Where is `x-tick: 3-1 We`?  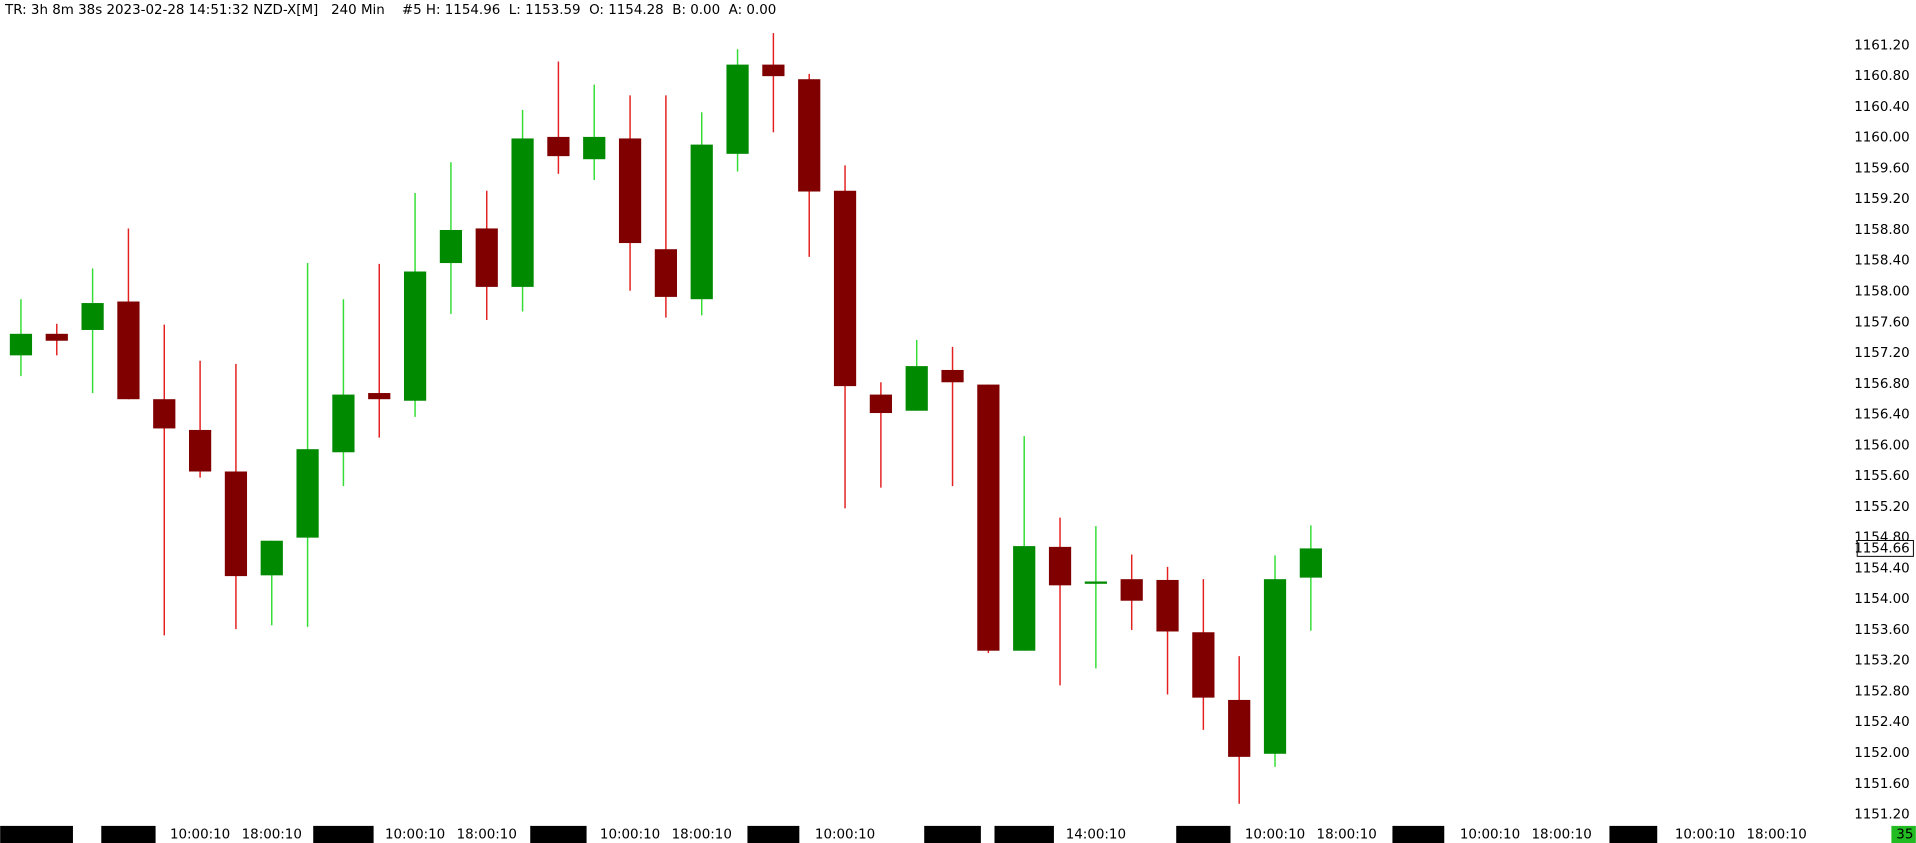
x-tick: 3-1 We is located at coordinates (1418, 834).